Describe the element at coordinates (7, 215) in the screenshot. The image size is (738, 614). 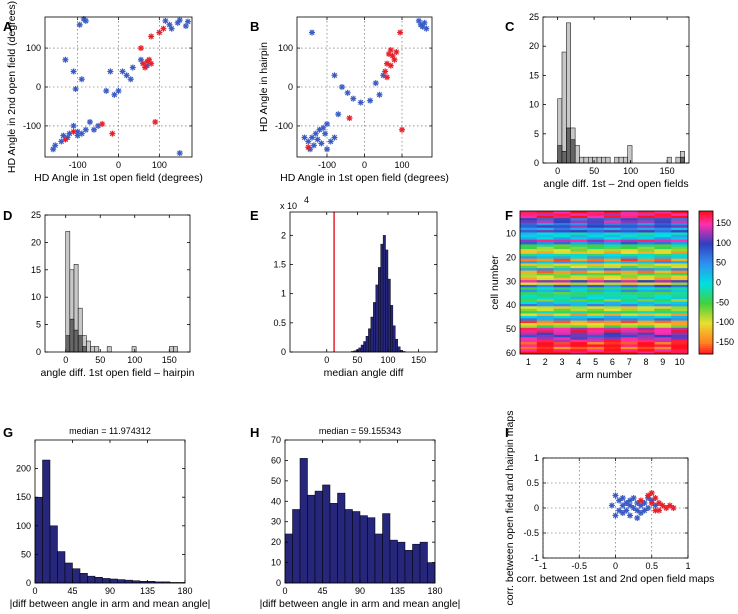
I see `panel-label-D: D` at that location.